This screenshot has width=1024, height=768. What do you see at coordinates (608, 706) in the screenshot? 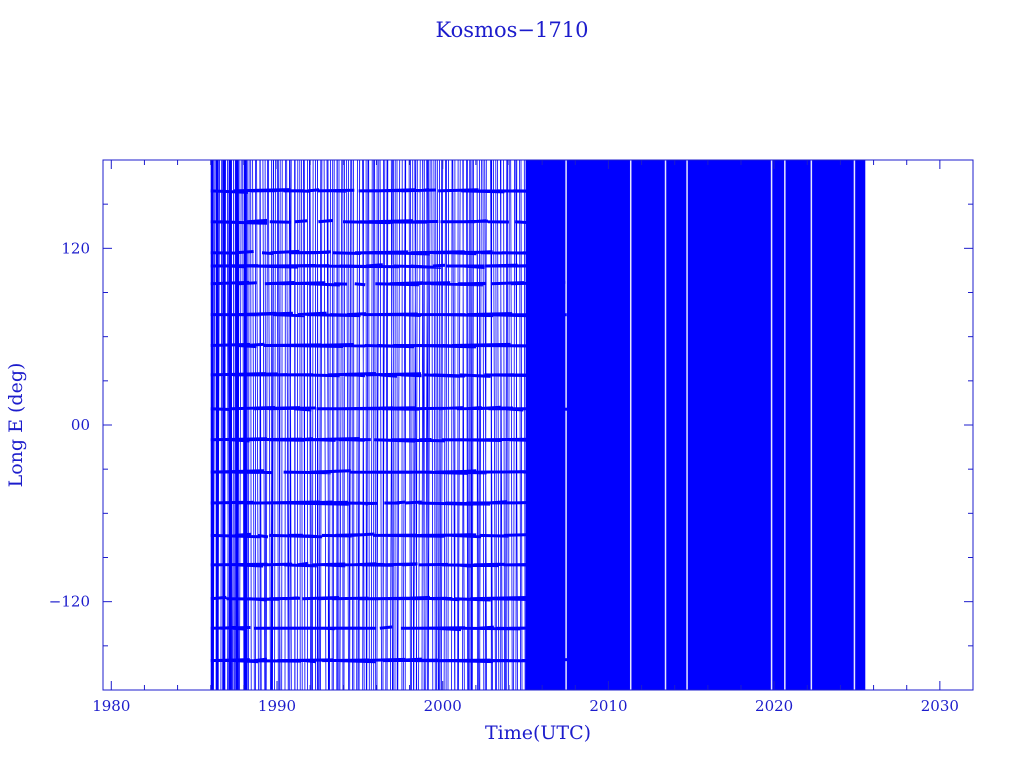
I see `x-tick-label: 2010` at bounding box center [608, 706].